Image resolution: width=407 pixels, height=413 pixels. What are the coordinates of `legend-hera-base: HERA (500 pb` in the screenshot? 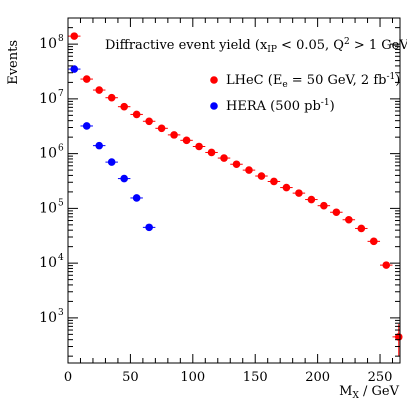 It's located at (273, 106).